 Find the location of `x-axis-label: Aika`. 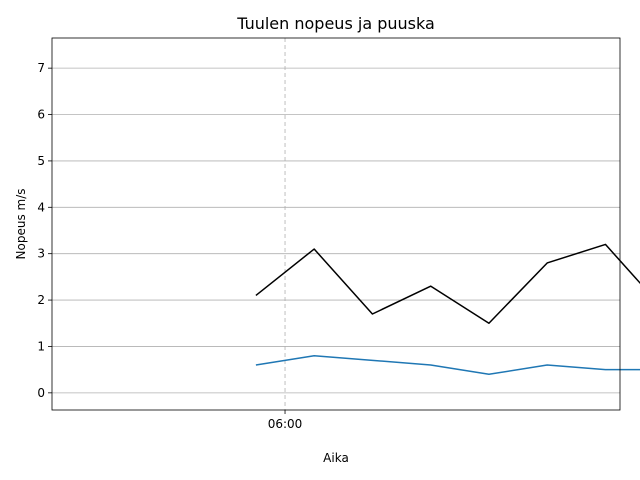

x-axis-label: Aika is located at coordinates (336, 458).